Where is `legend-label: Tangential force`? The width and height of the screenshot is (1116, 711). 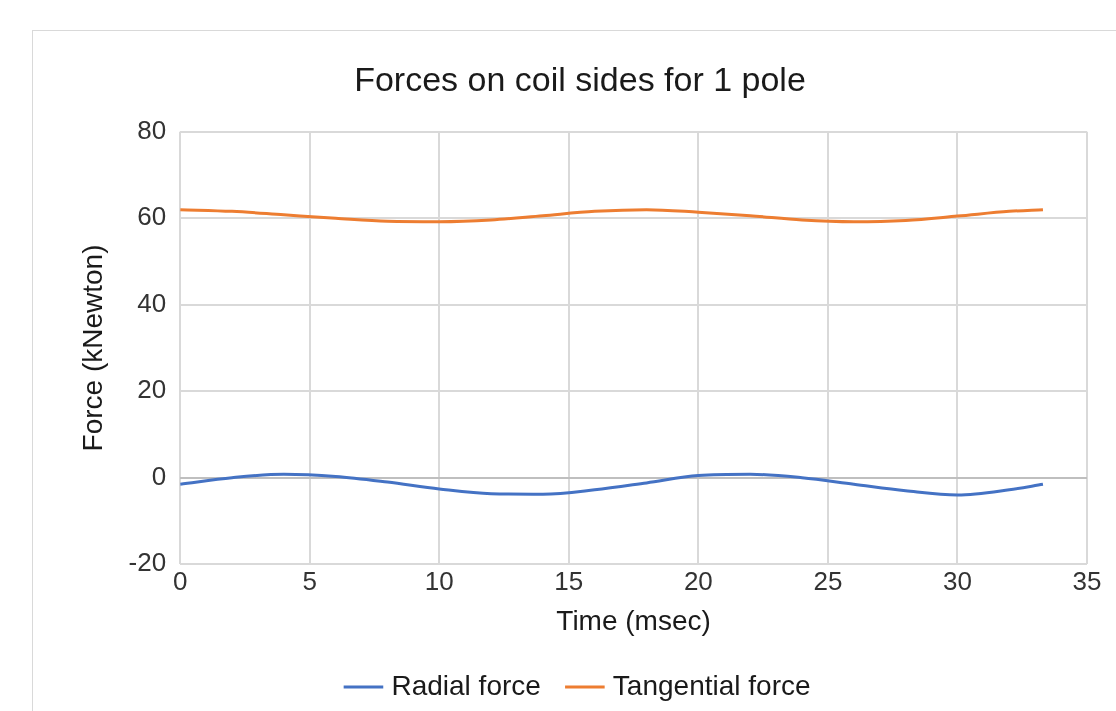 legend-label: Tangential force is located at coordinates (711, 685).